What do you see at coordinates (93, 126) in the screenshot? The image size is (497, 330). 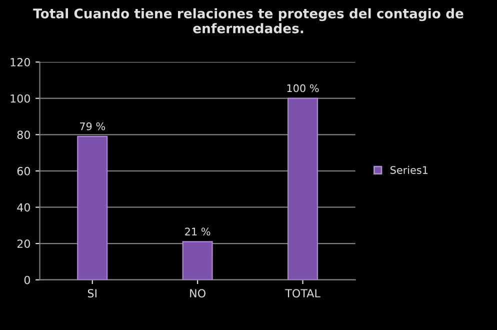 I see `data-label: 79 %` at bounding box center [93, 126].